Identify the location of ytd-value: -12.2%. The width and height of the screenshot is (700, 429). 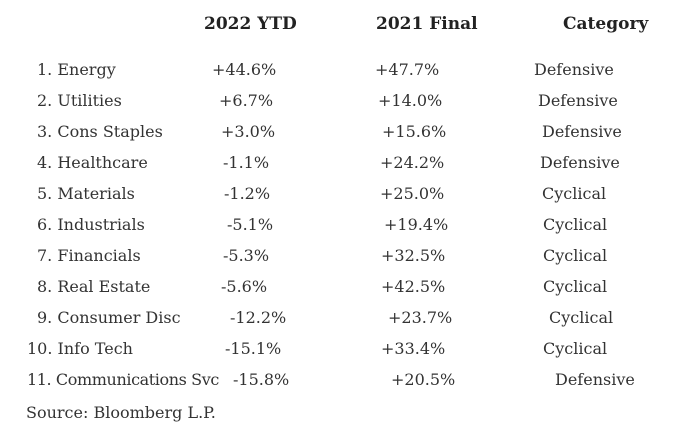
(258, 317).